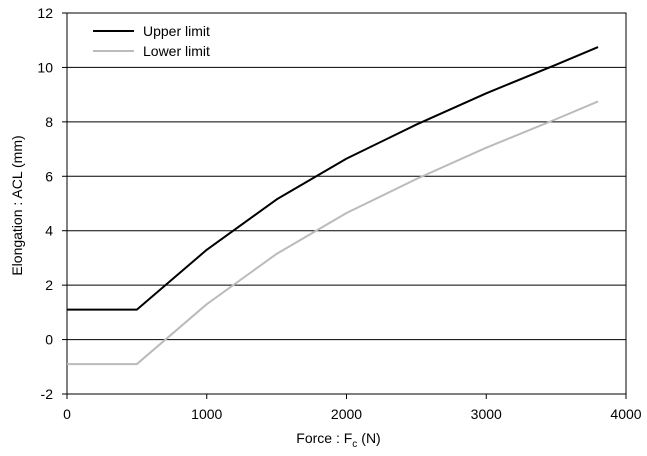  What do you see at coordinates (206, 414) in the screenshot?
I see `x-tick-label: 1000` at bounding box center [206, 414].